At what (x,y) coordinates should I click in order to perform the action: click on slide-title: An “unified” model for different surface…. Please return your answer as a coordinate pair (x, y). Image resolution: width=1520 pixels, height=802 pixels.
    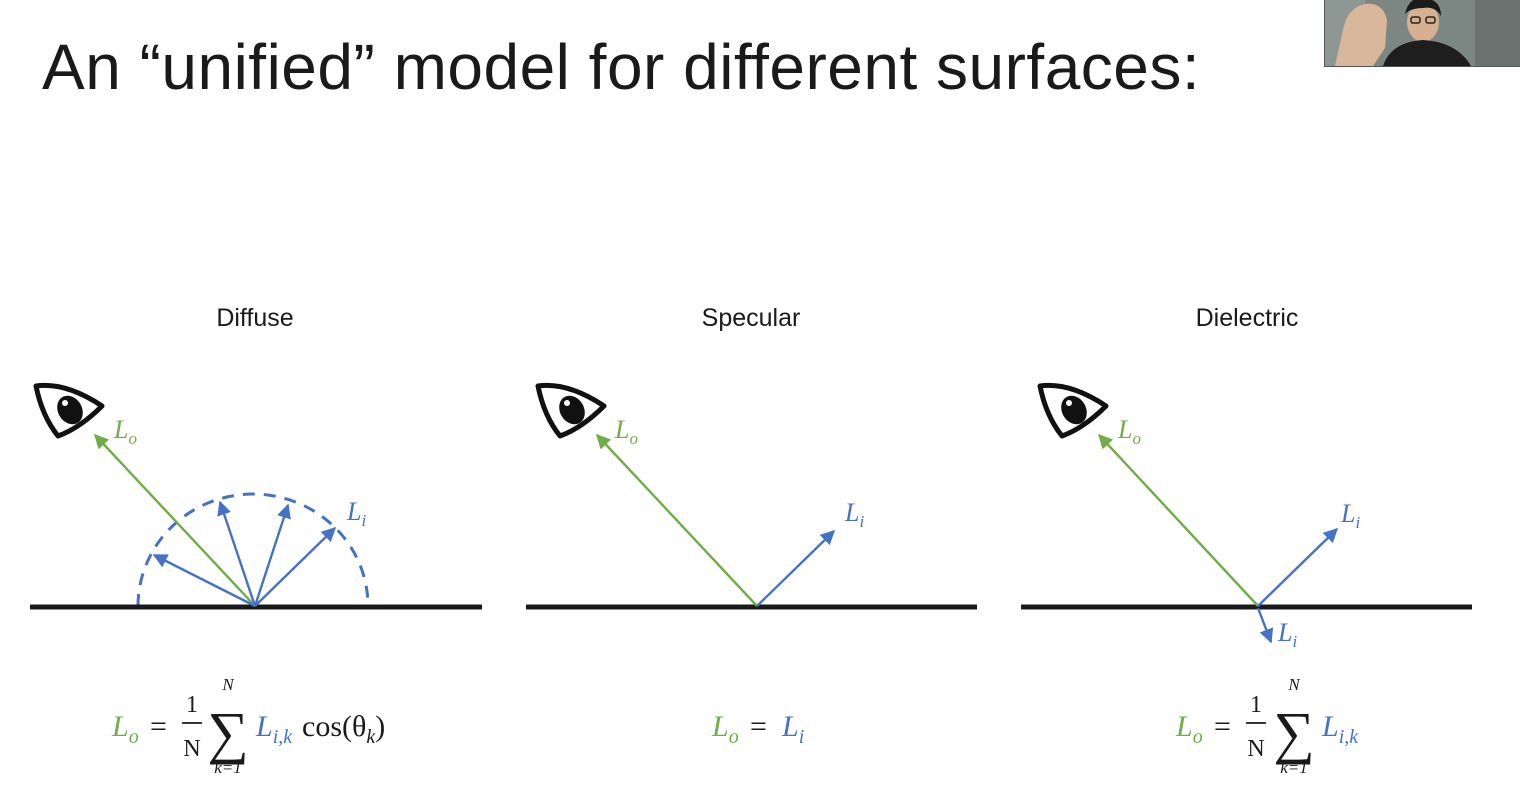
    Looking at the image, I should click on (621, 67).